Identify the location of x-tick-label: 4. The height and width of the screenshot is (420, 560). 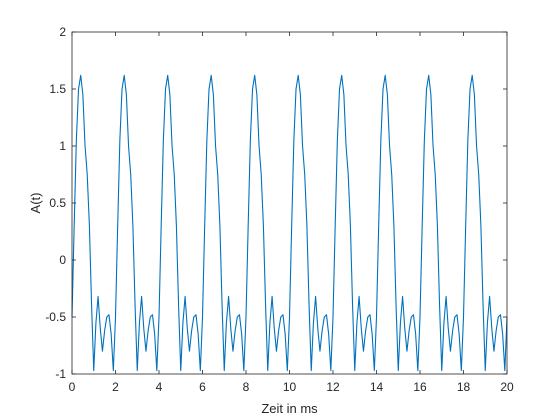
(159, 387).